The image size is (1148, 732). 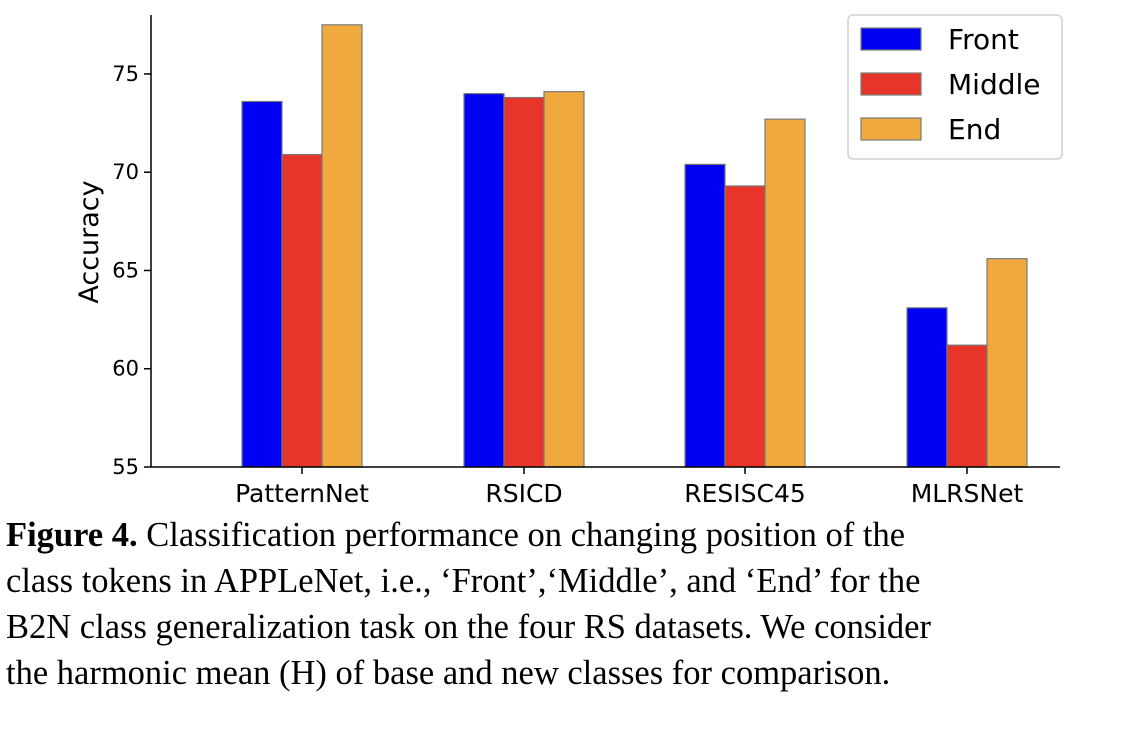 I want to click on legend: Front Middle End, so click(x=955, y=87).